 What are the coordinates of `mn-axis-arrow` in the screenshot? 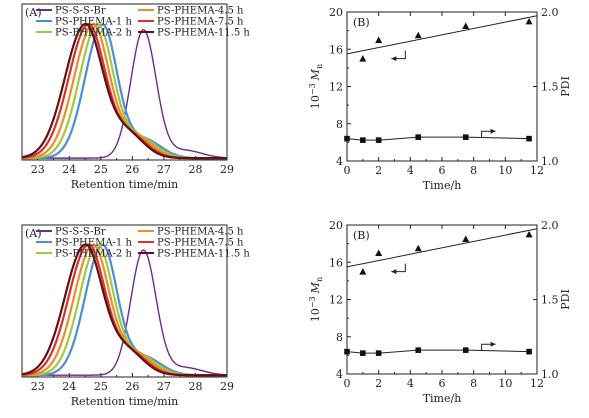 It's located at (398, 268).